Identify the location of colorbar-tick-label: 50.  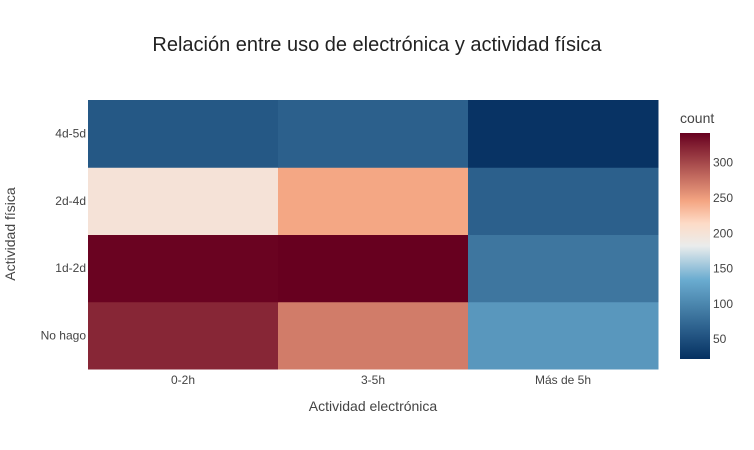
(720, 339).